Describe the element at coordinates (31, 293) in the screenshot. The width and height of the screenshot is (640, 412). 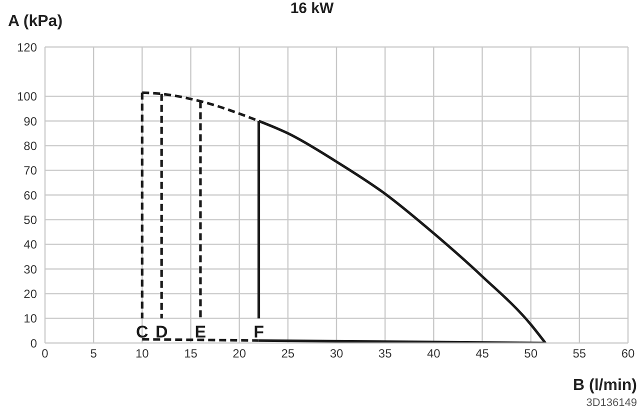
I see `y-tick-label: 20` at that location.